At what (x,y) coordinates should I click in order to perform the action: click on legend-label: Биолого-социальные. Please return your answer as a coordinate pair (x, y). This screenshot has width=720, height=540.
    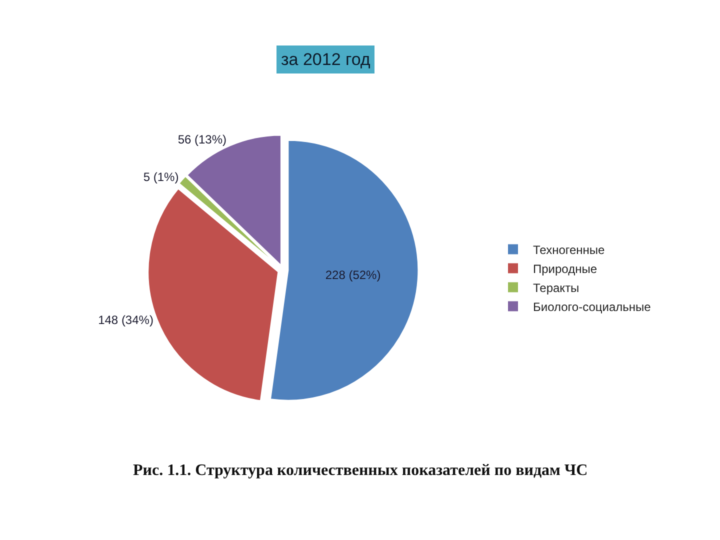
    Looking at the image, I should click on (592, 307).